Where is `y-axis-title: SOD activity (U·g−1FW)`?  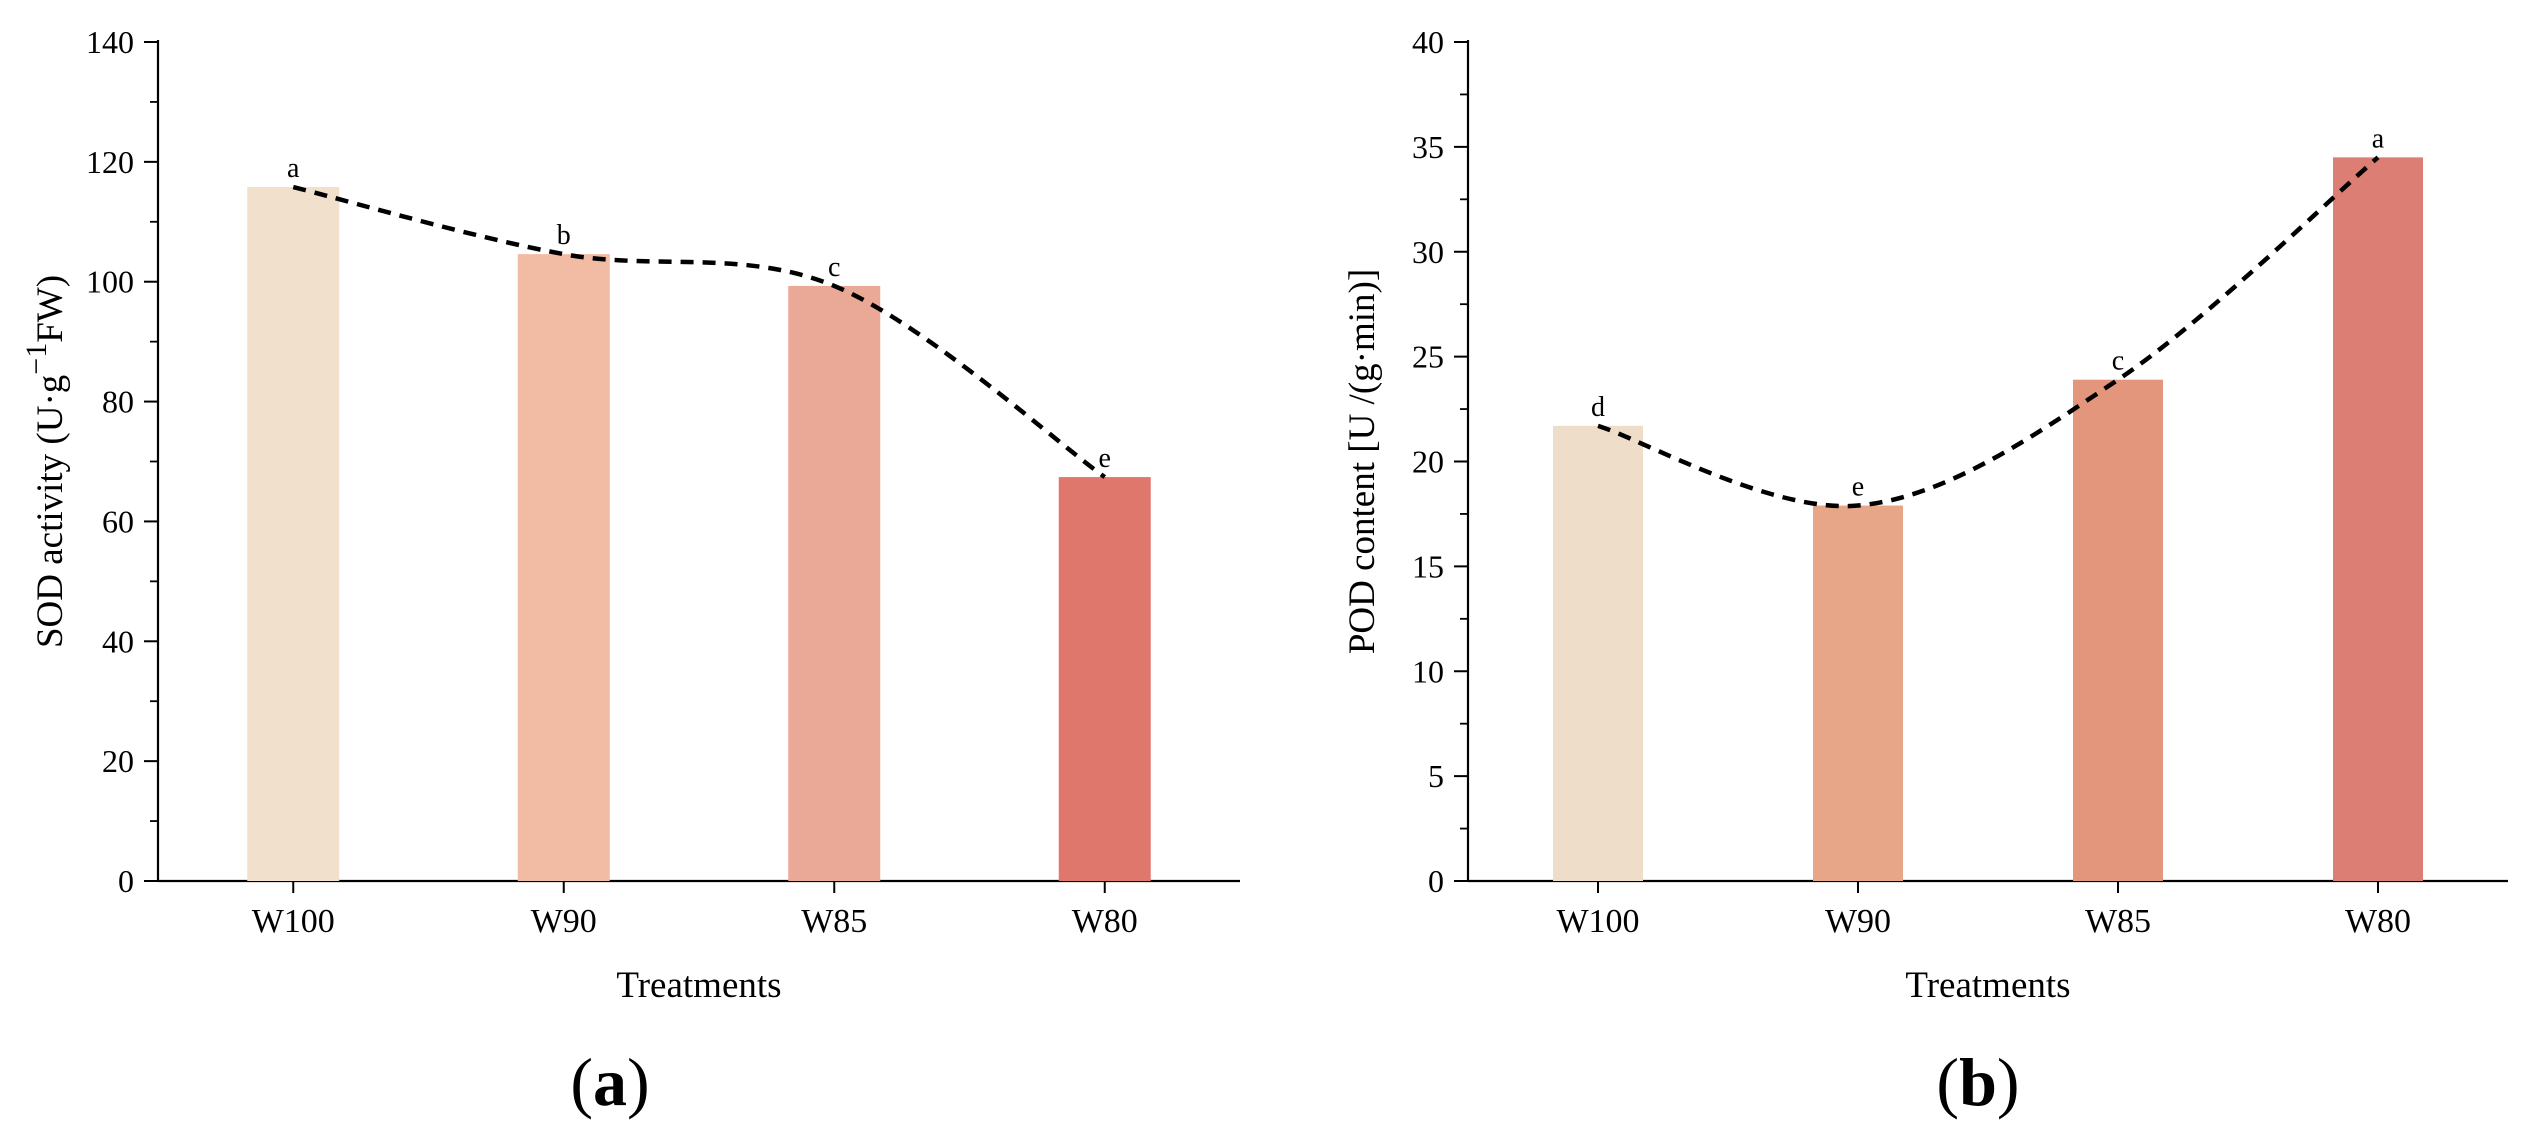
y-axis-title: SOD activity (U·g−1FW) is located at coordinates (45, 461).